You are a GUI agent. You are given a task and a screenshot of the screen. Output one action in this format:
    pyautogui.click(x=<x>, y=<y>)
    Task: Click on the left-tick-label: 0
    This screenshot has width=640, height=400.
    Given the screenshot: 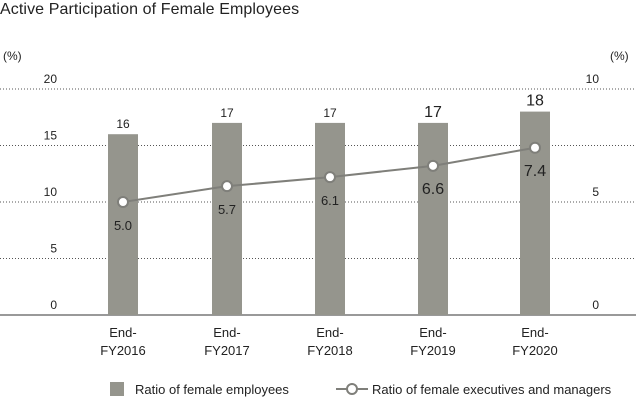 What is the action you would take?
    pyautogui.click(x=53, y=305)
    